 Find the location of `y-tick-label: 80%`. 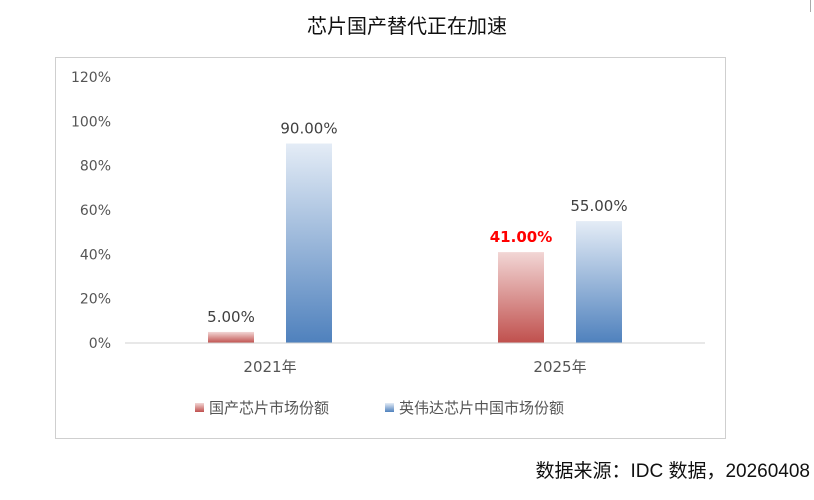

y-tick-label: 80% is located at coordinates (95, 167).